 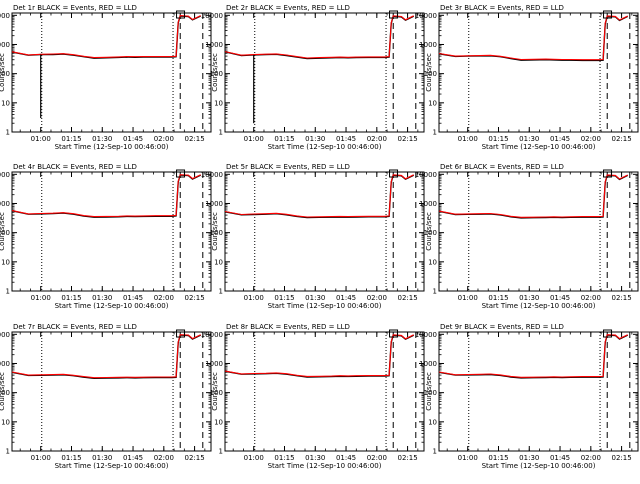 What do you see at coordinates (502, 8) in the screenshot?
I see `plot-title: Det 3r BLACK = Events, RED = LLD` at bounding box center [502, 8].